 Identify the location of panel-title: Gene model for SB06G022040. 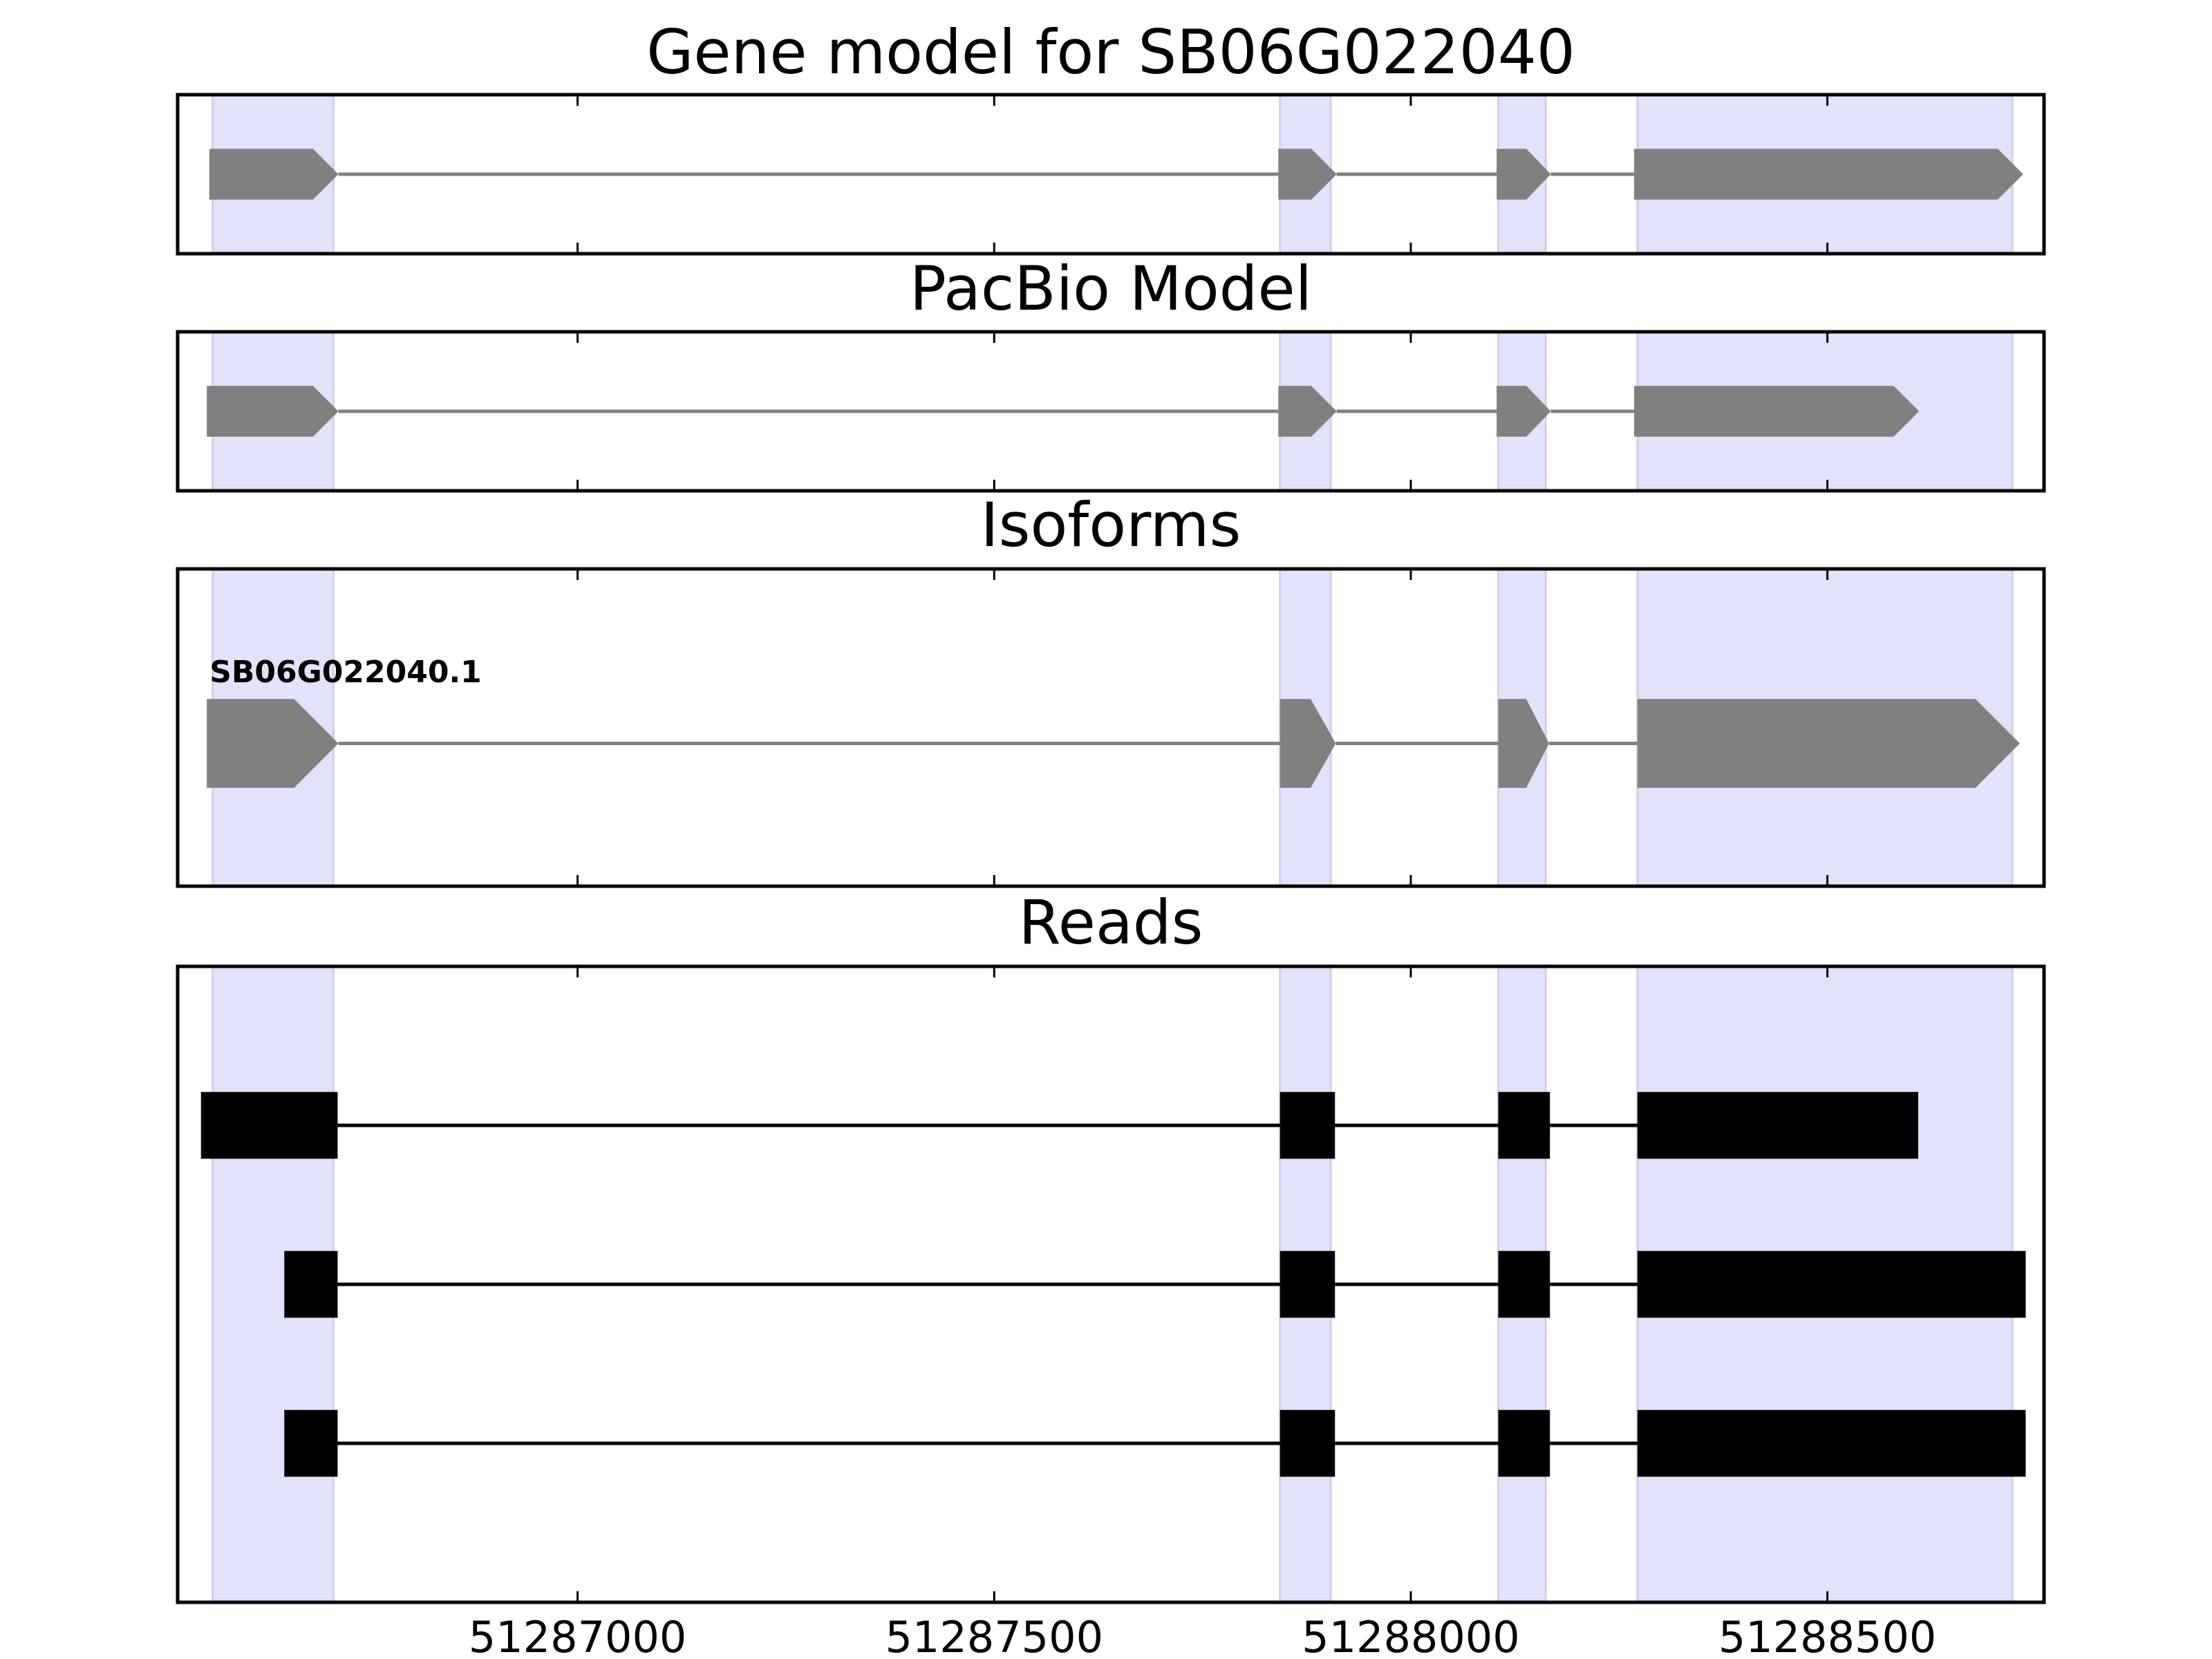
(1110, 53).